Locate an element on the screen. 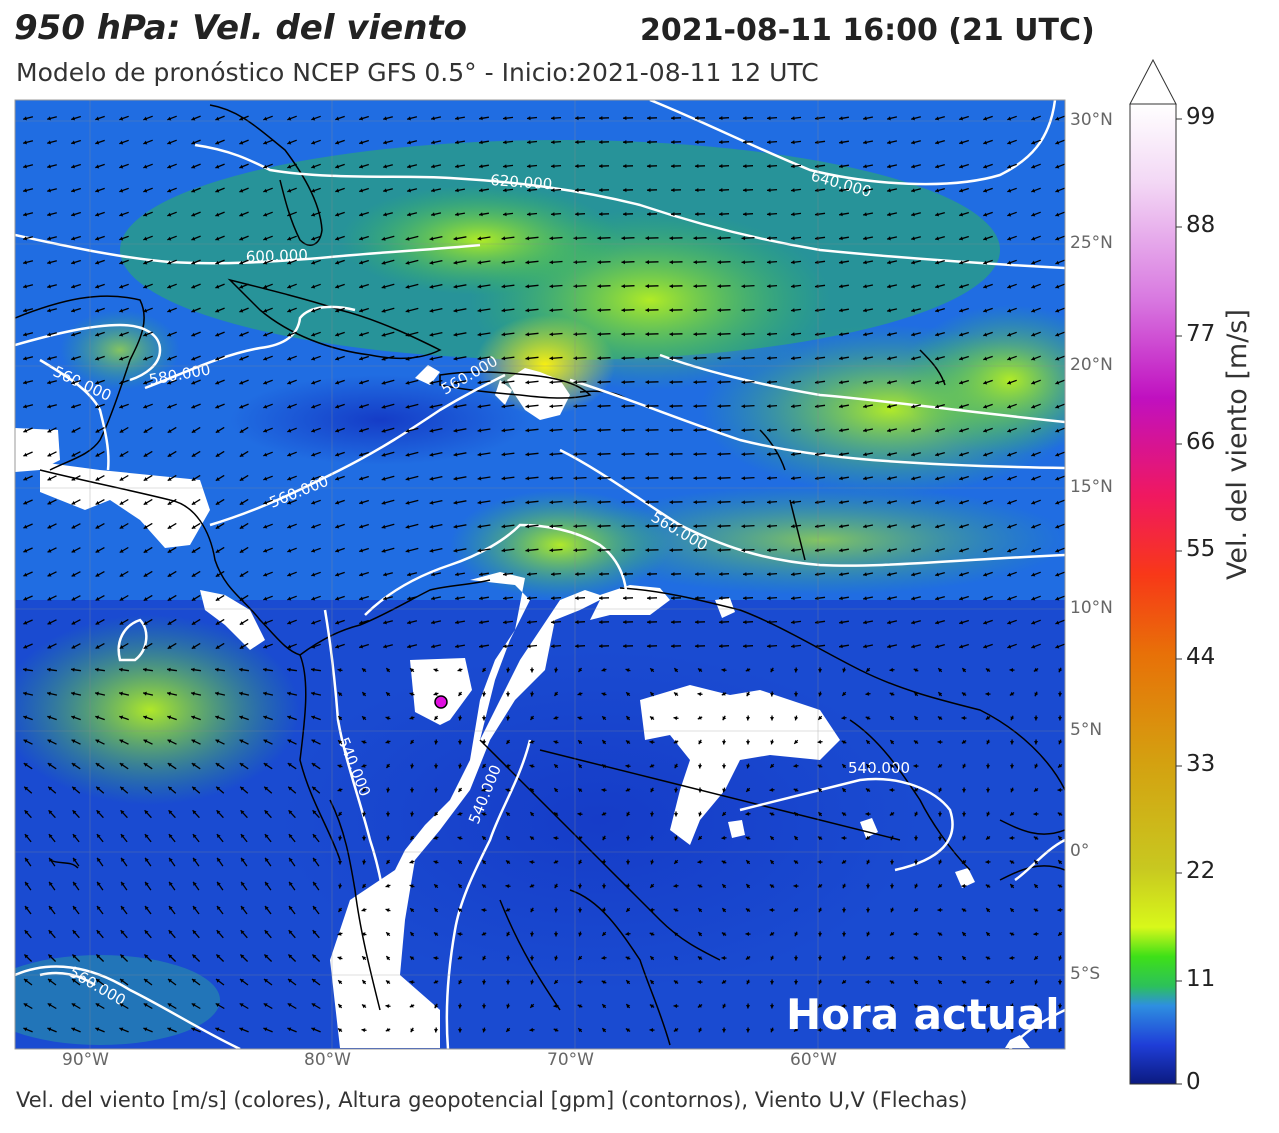 The width and height of the screenshot is (1279, 1133). current-location-marker is located at coordinates (441, 702).